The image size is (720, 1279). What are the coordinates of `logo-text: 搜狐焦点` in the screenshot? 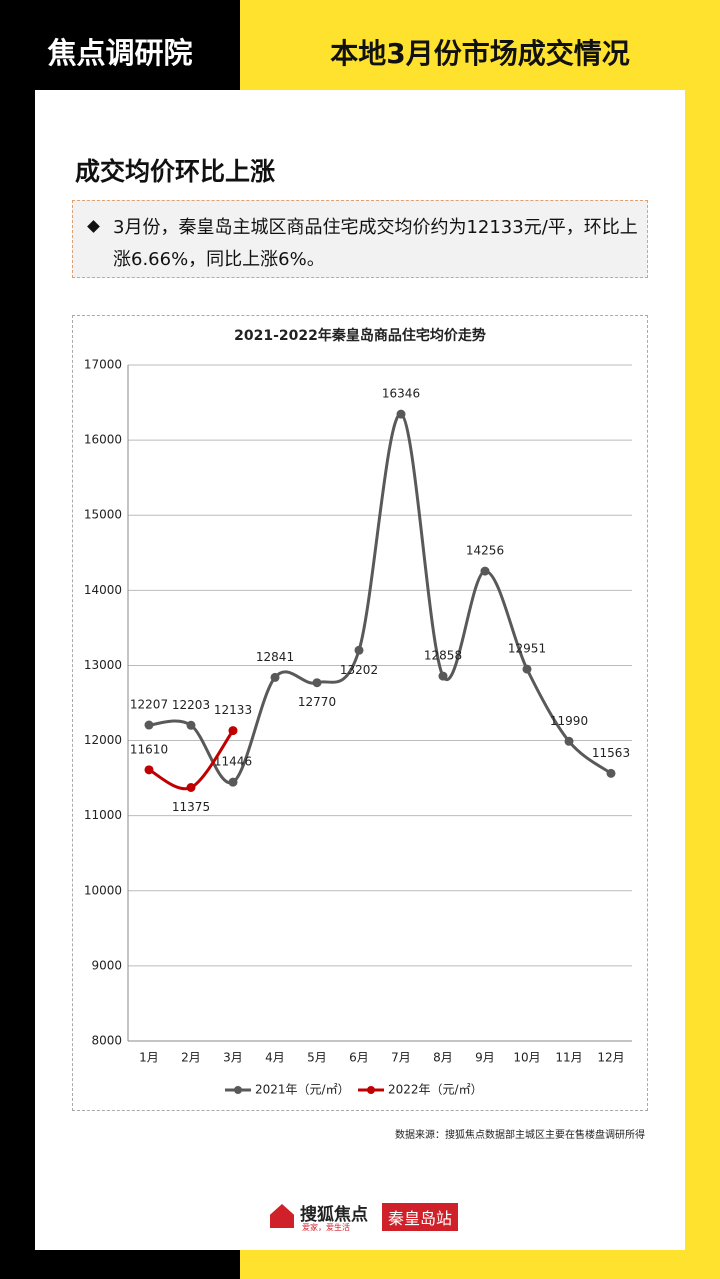 It's located at (334, 1215).